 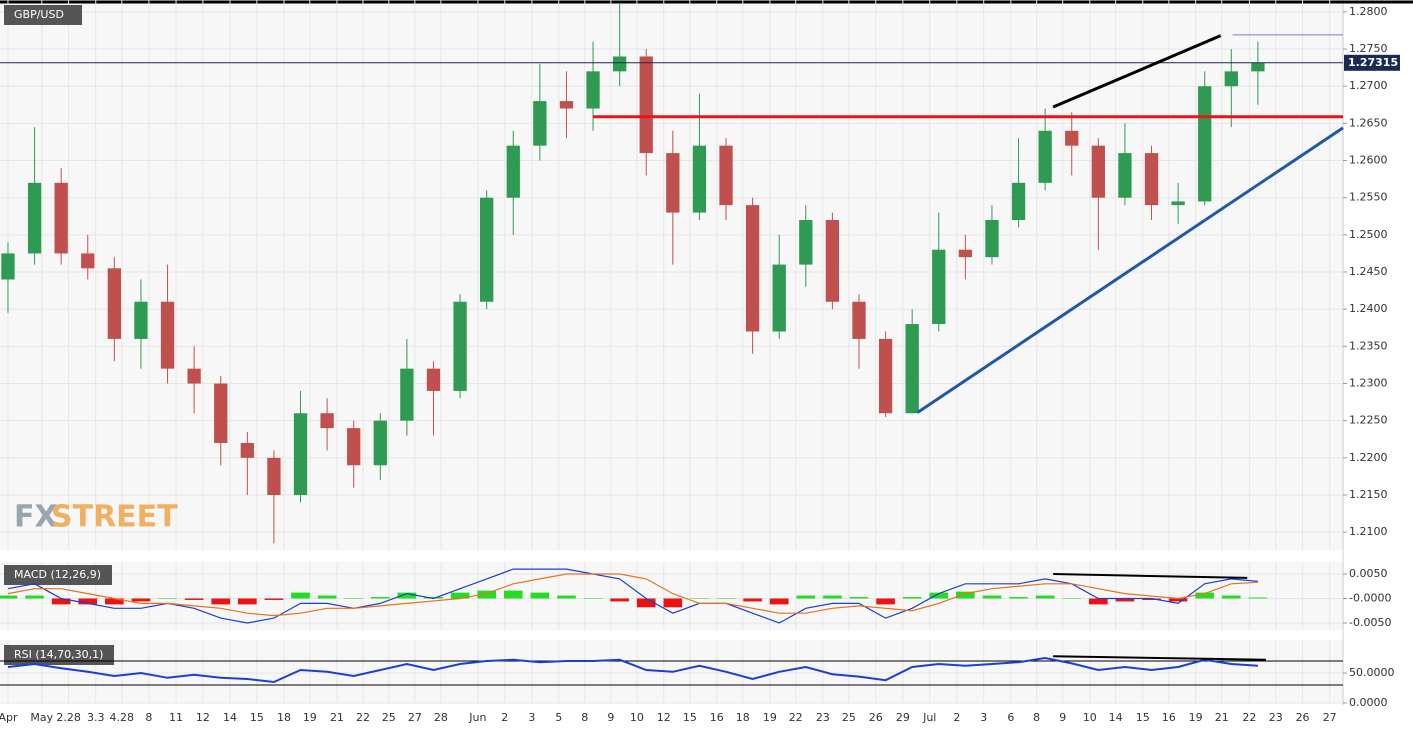 I want to click on x-tick-label: 28, so click(x=441, y=717).